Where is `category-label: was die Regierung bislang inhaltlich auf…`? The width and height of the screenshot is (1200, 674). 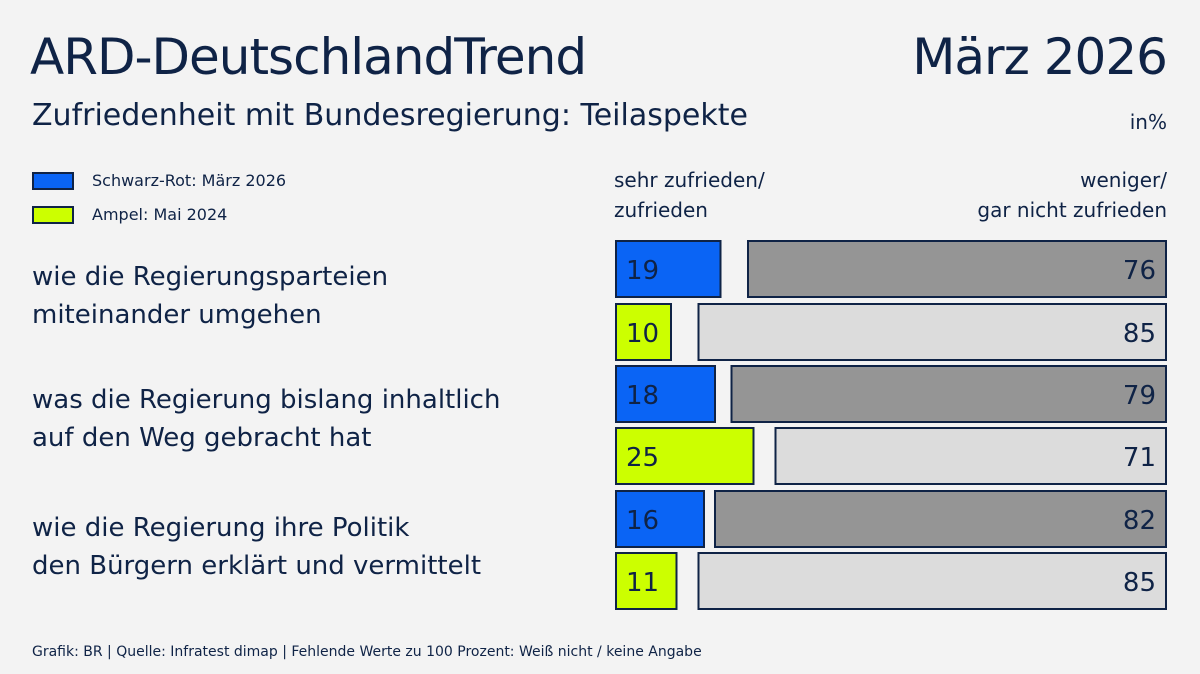 category-label: was die Regierung bislang inhaltlich auf… is located at coordinates (312, 419).